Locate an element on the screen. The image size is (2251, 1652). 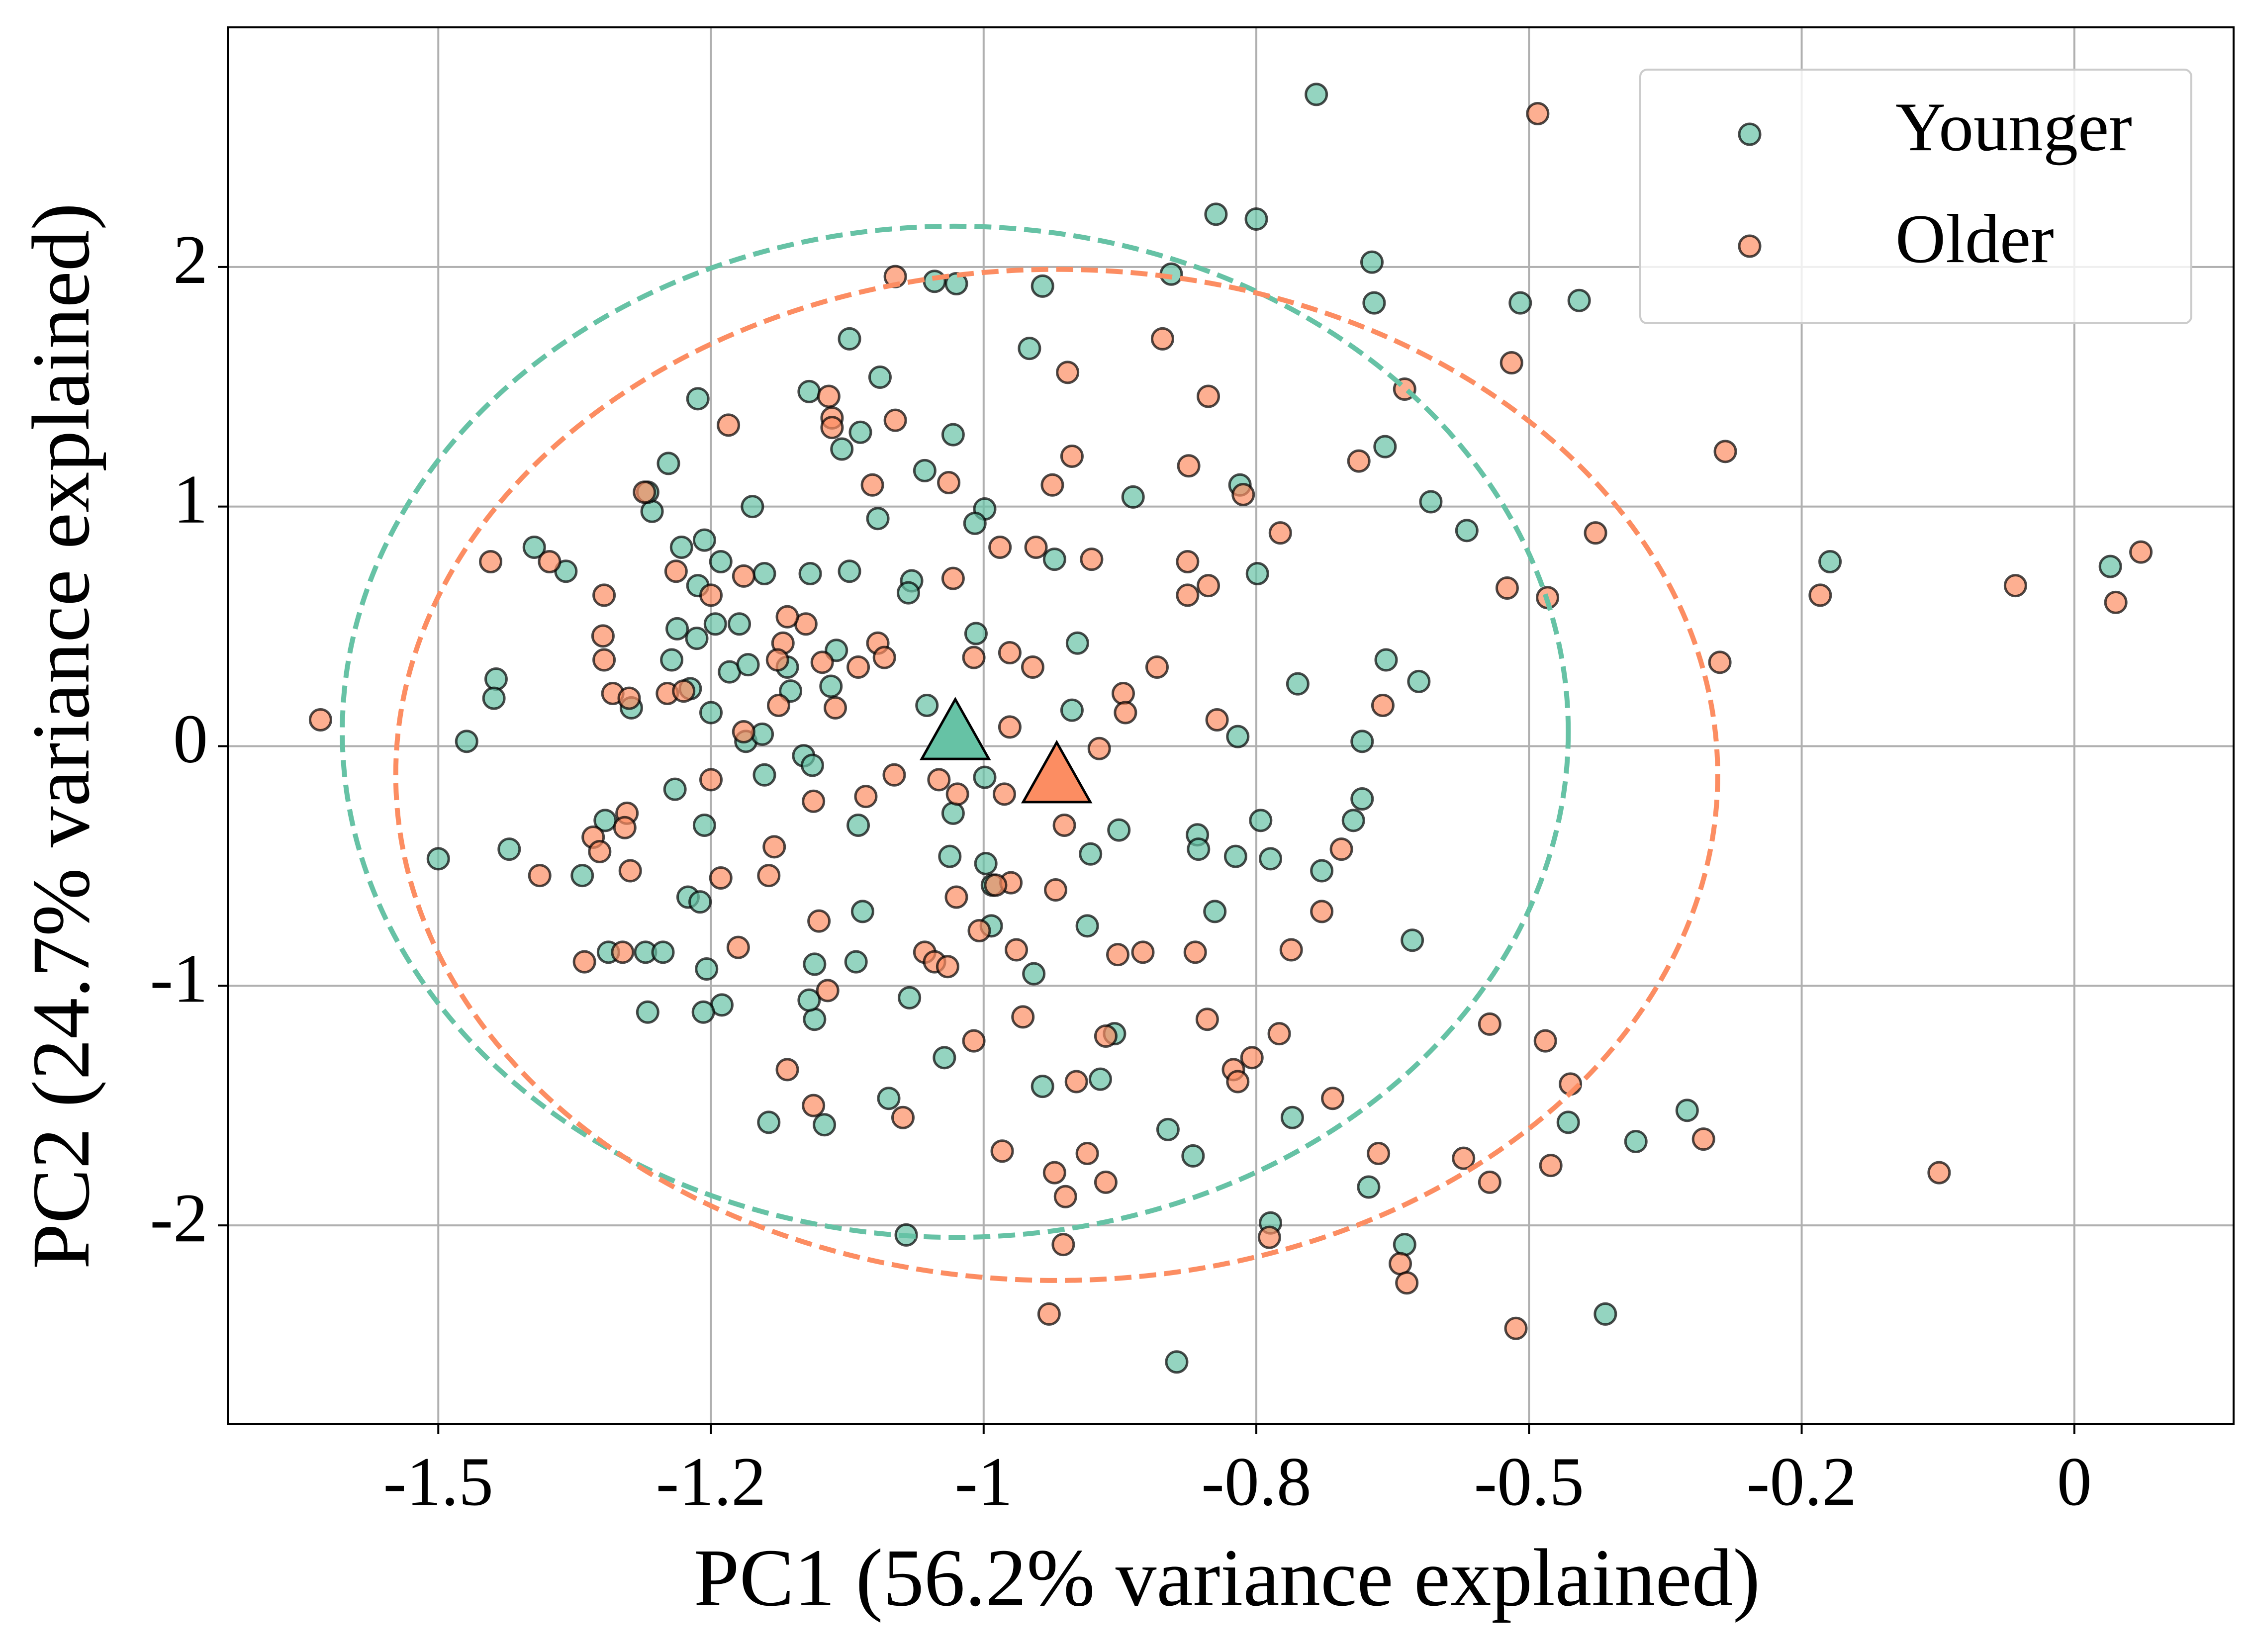
y-tick-label: 1 is located at coordinates (190, 499).